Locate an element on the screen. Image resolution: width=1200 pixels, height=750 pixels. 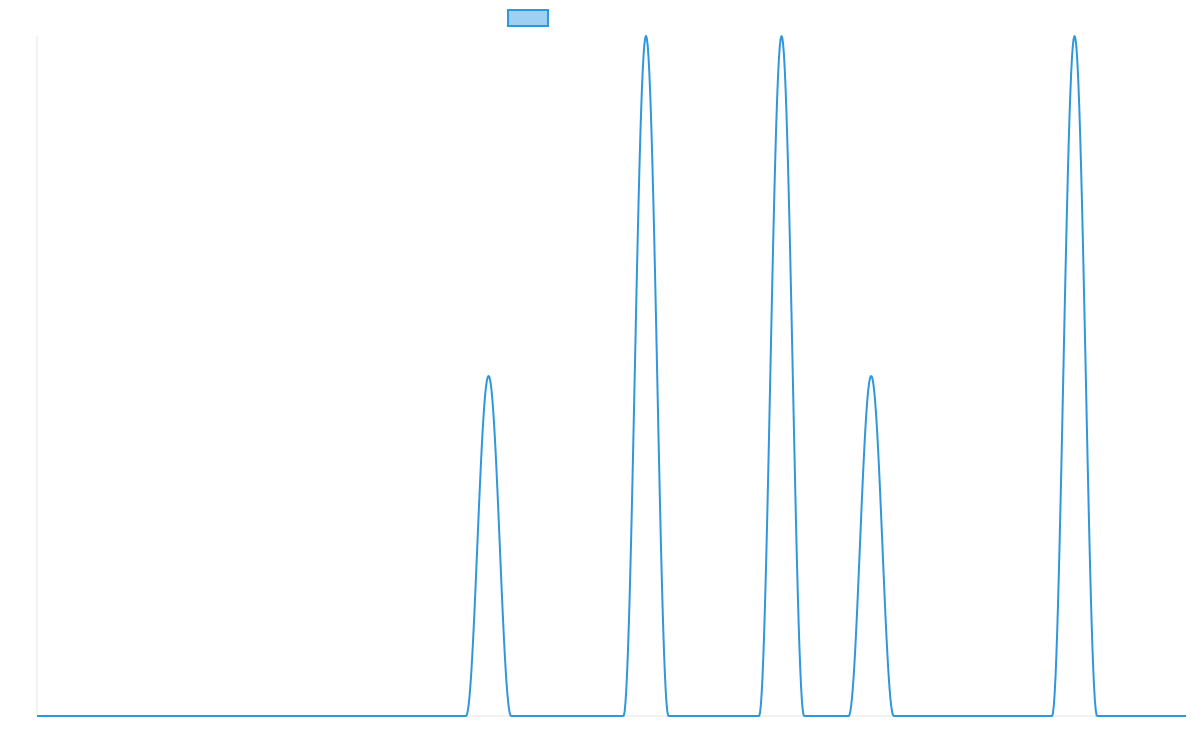
legend is located at coordinates (528, 18).